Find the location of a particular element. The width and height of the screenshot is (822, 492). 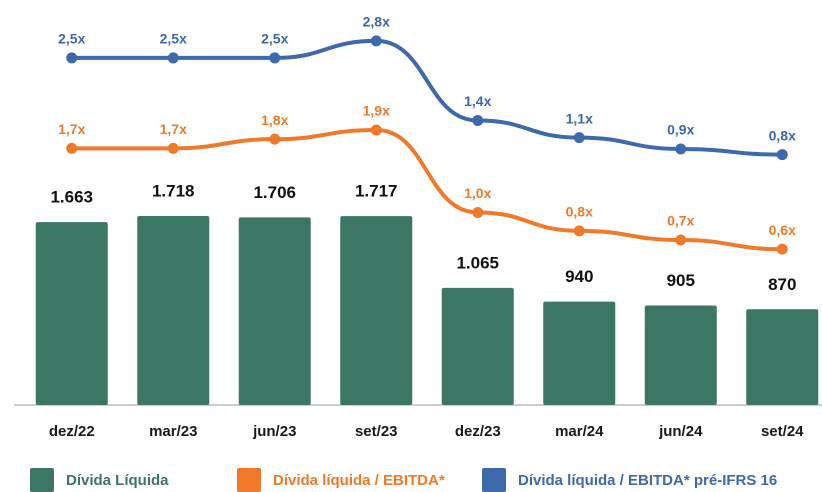

point-label: 1,9x is located at coordinates (376, 111).